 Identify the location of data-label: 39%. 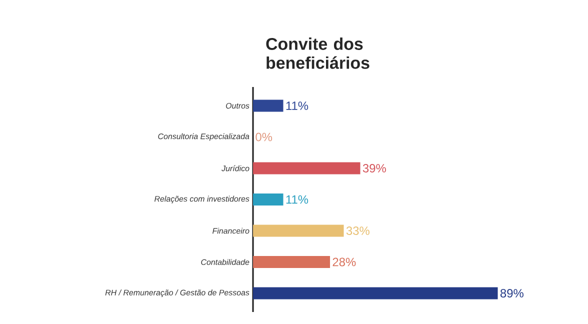
(374, 168).